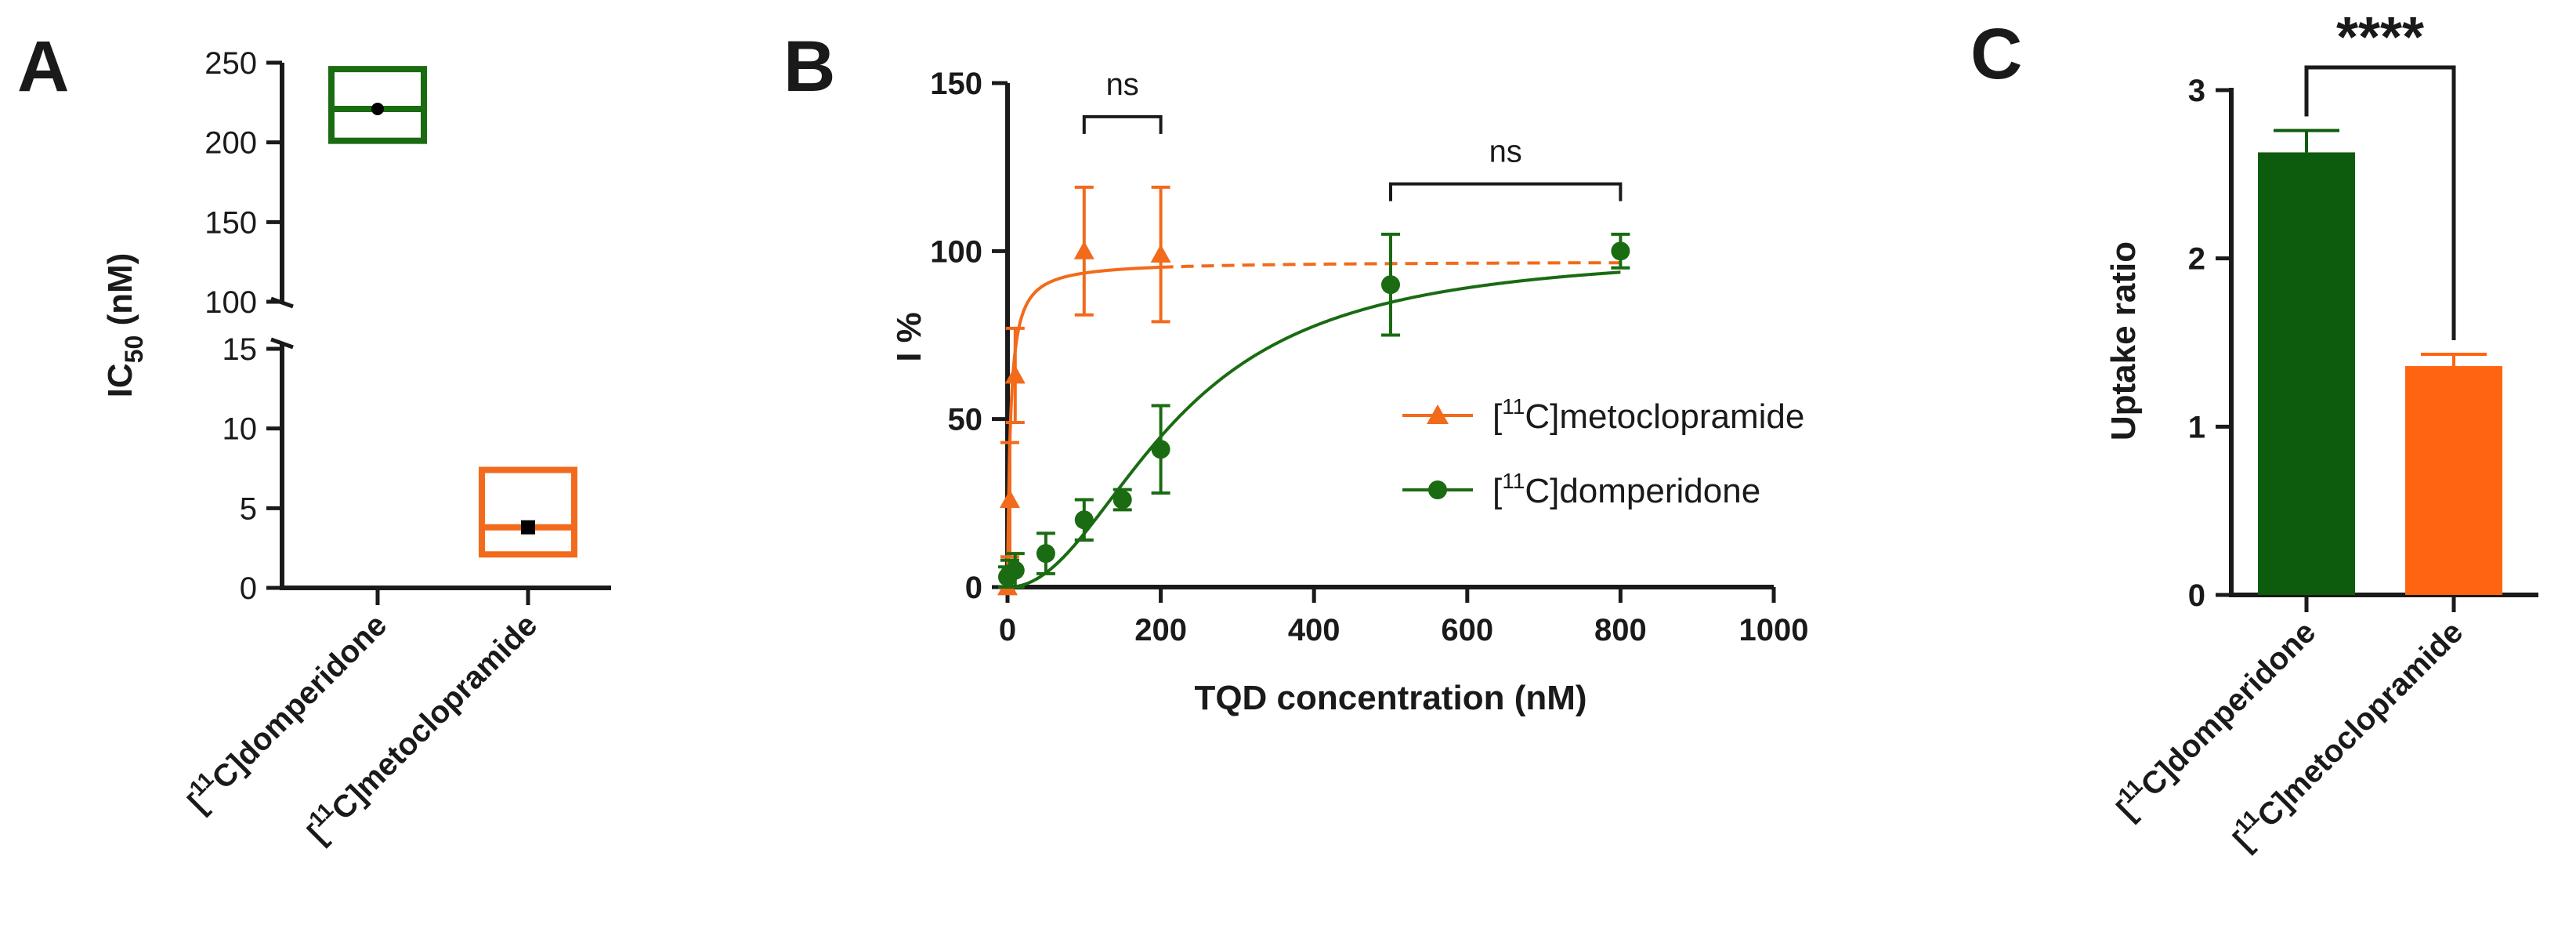 The width and height of the screenshot is (2576, 950). Describe the element at coordinates (1620, 630) in the screenshot. I see `panel-b-x-tick-label: 800` at that location.